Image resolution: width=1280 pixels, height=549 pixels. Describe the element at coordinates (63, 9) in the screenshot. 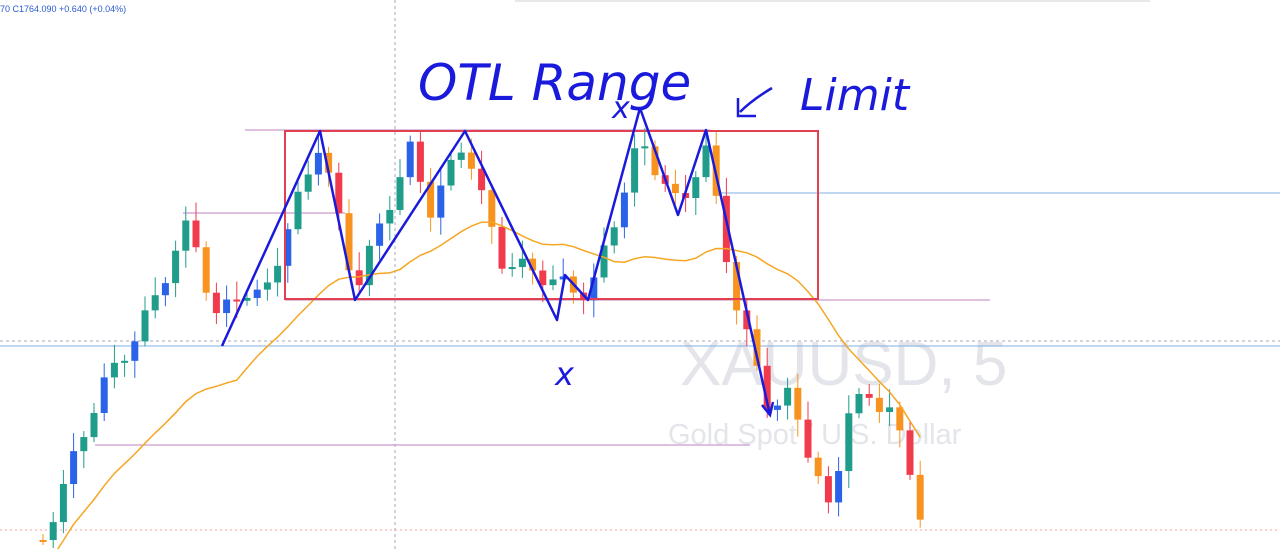

I see `ohlc-readout: 70 C1764.090 +0.640 (+0.04%)` at that location.